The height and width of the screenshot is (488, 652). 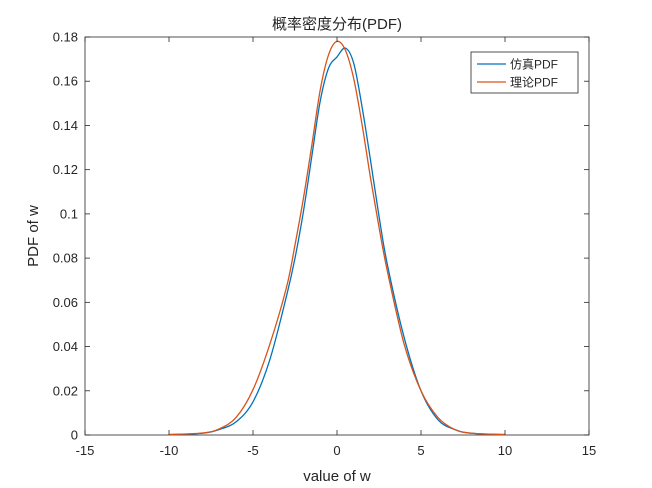 What do you see at coordinates (69, 213) in the screenshot?
I see `y-tick-label: 0.1` at bounding box center [69, 213].